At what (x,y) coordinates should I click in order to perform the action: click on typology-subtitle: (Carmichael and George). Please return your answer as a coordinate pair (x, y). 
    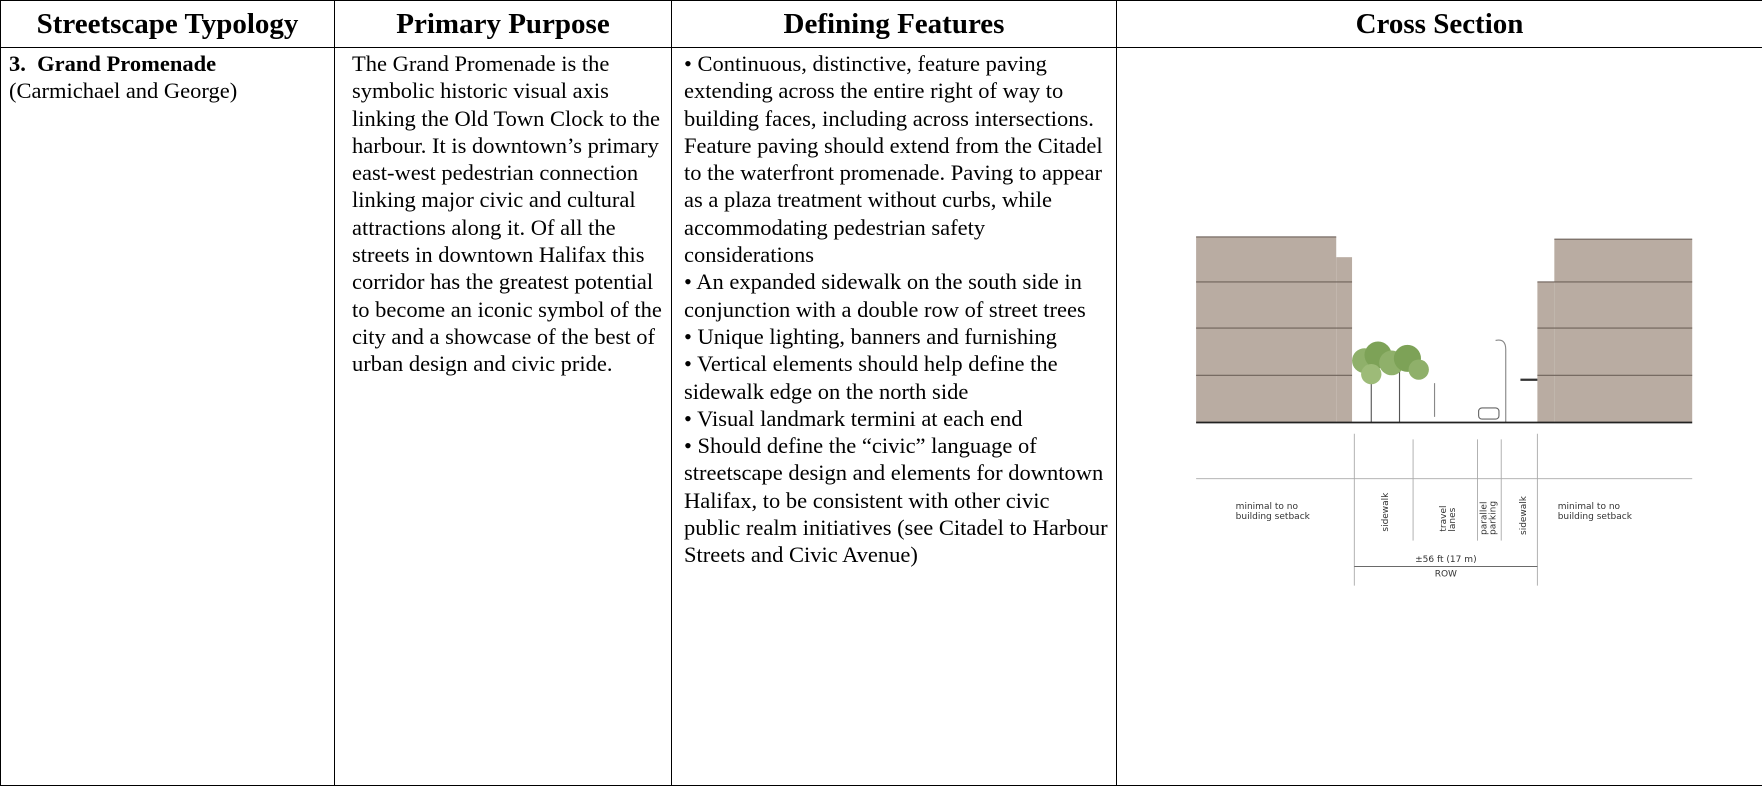
    Looking at the image, I should click on (167, 90).